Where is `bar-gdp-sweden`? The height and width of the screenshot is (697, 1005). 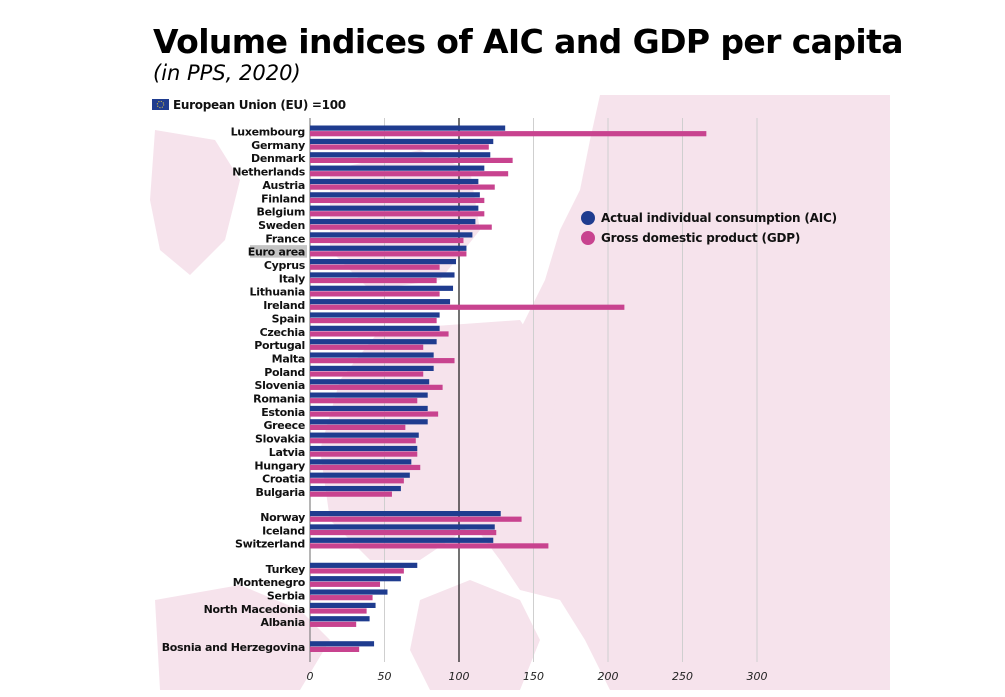
bar-gdp-sweden is located at coordinates (401, 227).